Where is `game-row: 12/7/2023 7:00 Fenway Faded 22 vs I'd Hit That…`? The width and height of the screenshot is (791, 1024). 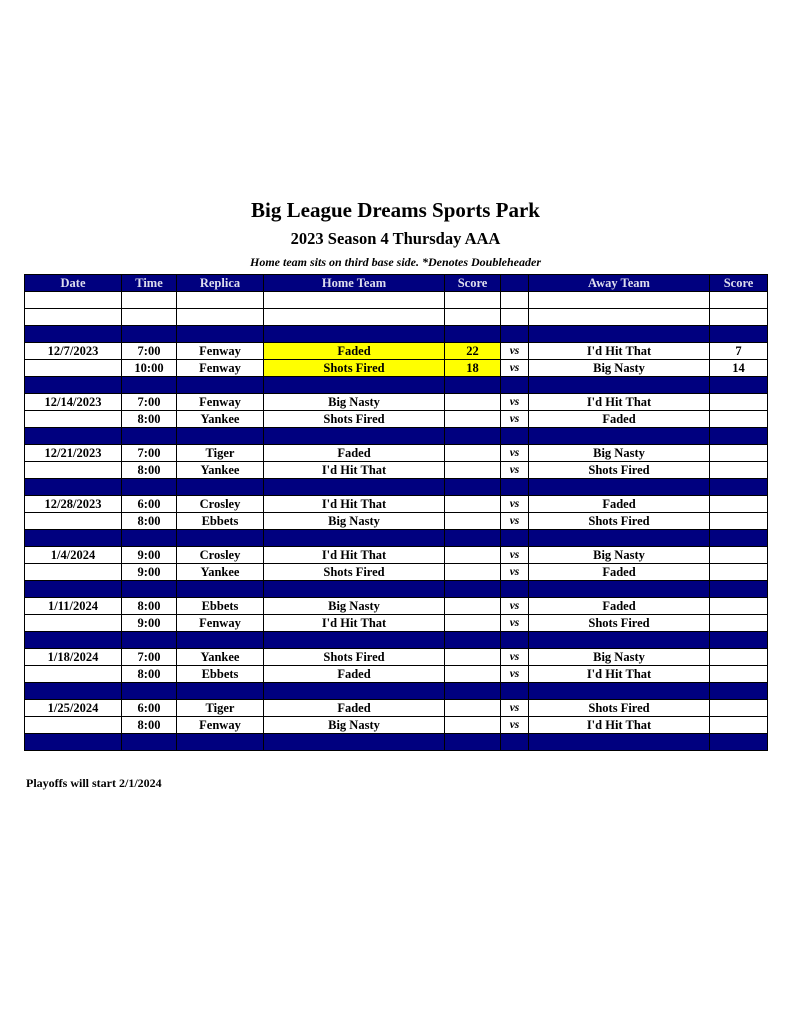 game-row: 12/7/2023 7:00 Fenway Faded 22 vs I'd Hit That… is located at coordinates (396, 351).